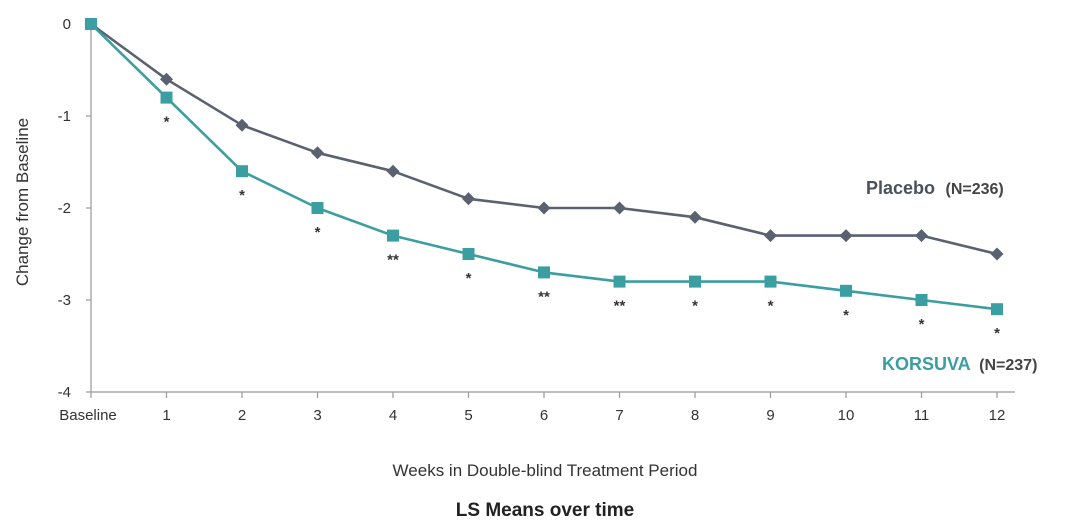 The height and width of the screenshot is (523, 1085). I want to click on x-tick-label: 2, so click(242, 415).